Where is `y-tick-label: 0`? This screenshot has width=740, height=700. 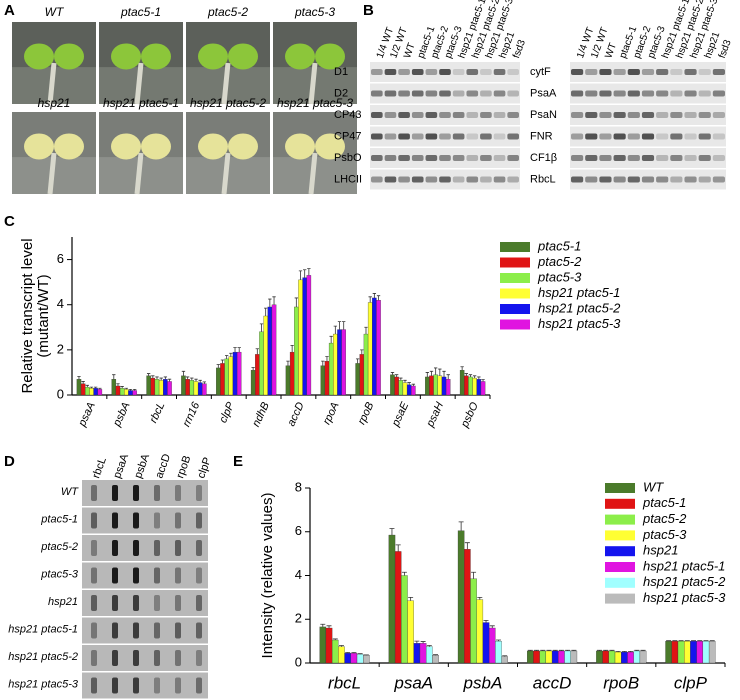
y-tick-label: 0 is located at coordinates (298, 661).